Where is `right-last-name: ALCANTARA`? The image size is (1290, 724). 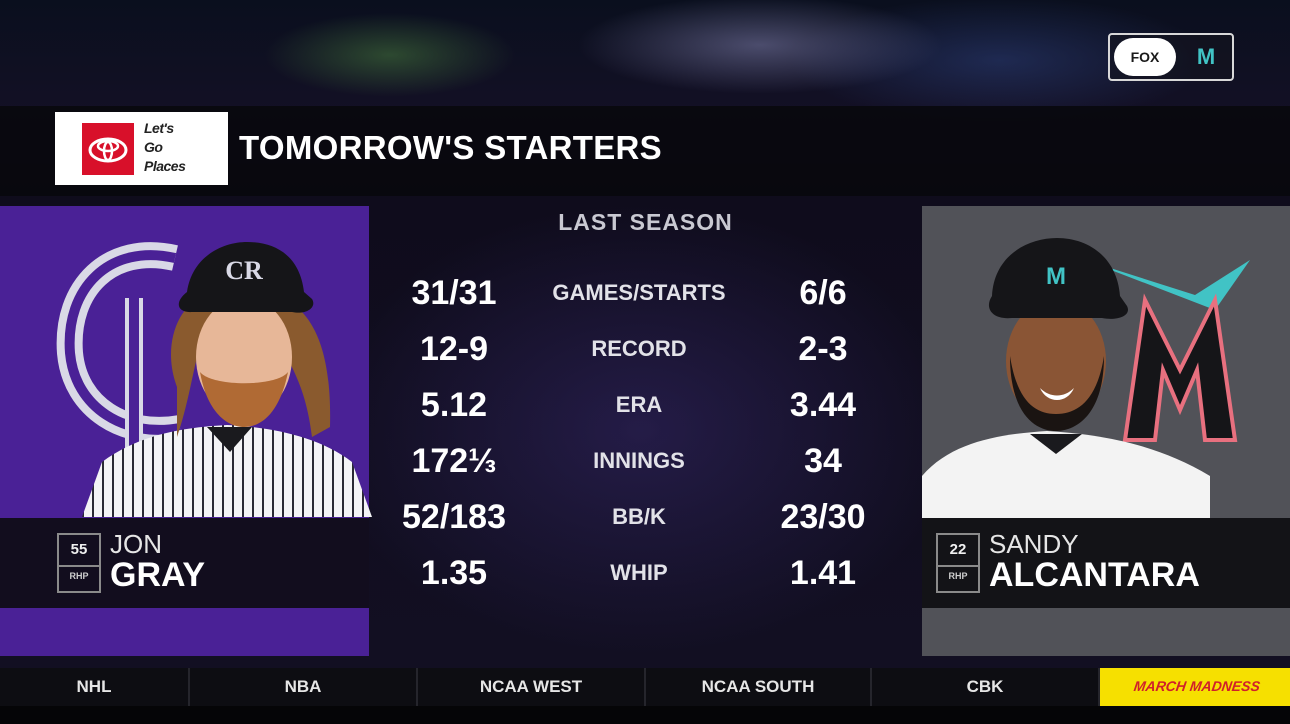 right-last-name: ALCANTARA is located at coordinates (1094, 575).